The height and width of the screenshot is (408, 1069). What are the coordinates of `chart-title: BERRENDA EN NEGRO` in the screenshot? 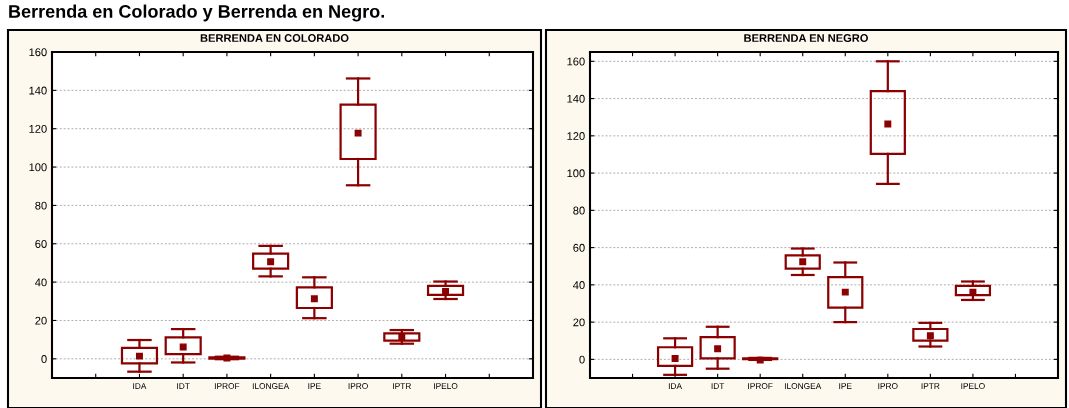 It's located at (806, 38).